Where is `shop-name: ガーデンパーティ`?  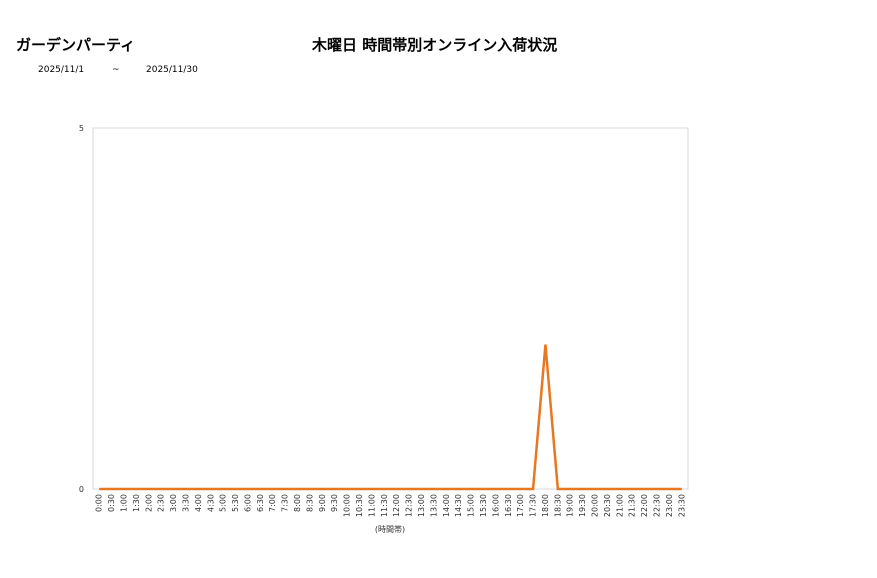 shop-name: ガーデンパーティ is located at coordinates (76, 45).